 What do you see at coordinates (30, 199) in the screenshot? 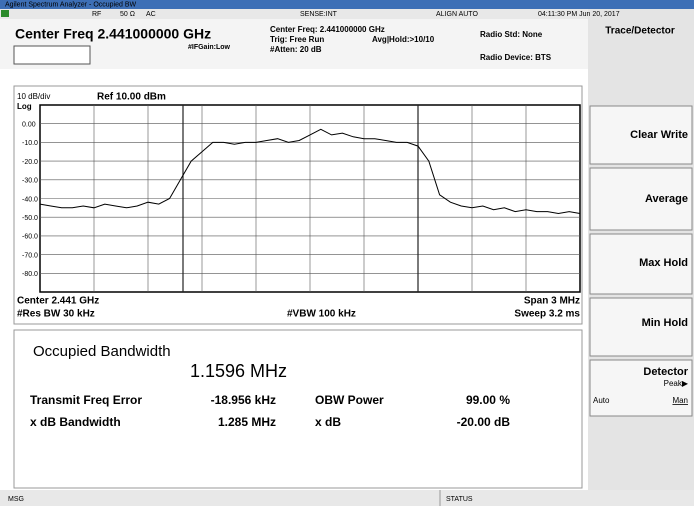
I see `y-tick-label: -40.0` at bounding box center [30, 199].